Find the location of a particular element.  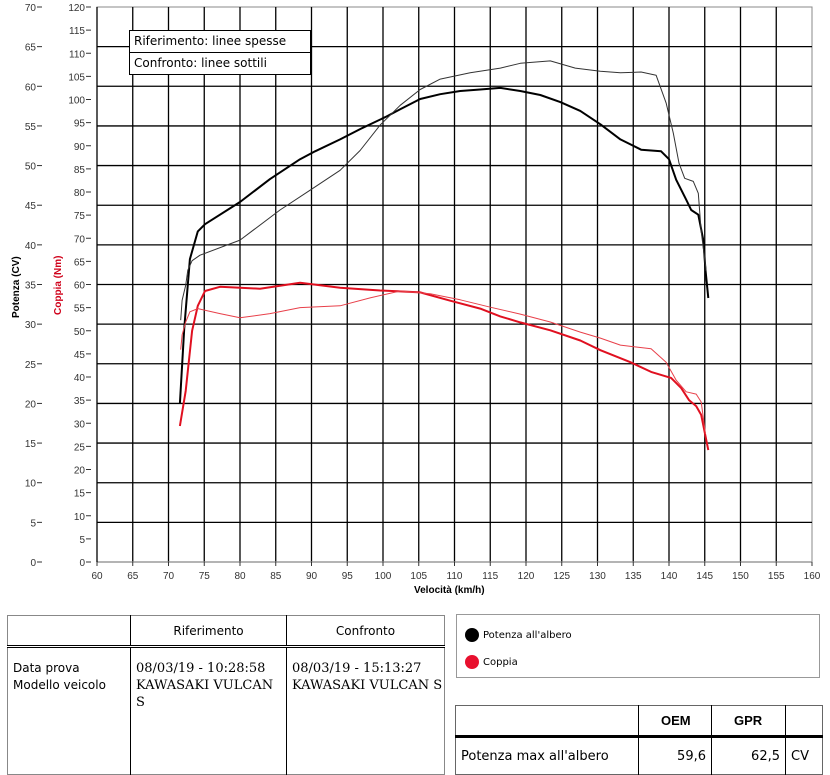

max-header-empty is located at coordinates (547, 722).